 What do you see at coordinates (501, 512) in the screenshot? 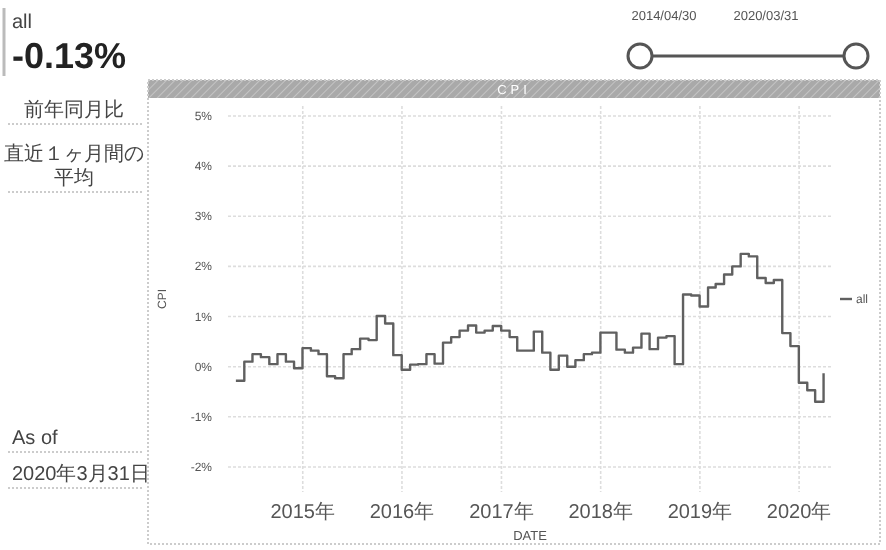
I see `x-tick-label: 2017年` at bounding box center [501, 512].